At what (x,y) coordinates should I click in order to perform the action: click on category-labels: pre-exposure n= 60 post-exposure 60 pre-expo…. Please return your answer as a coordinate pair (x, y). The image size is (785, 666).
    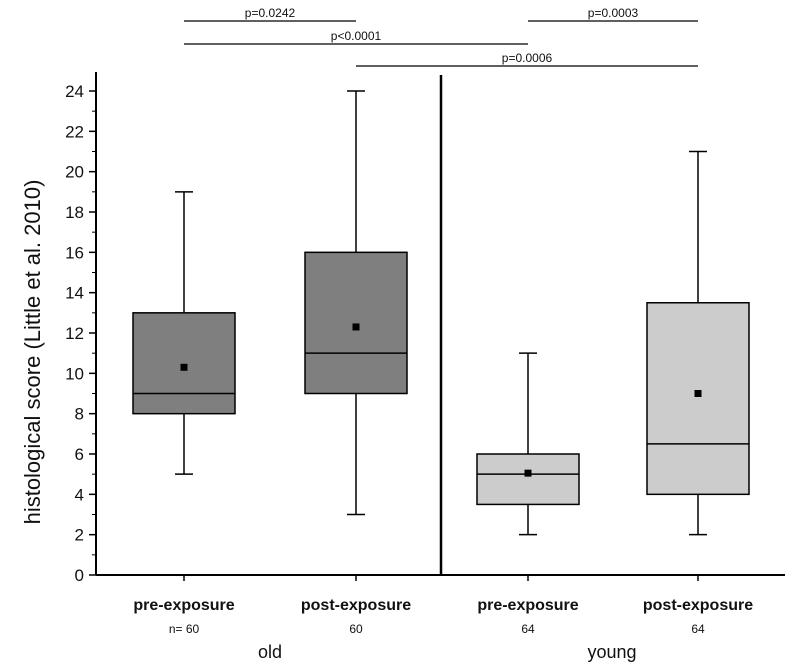
    Looking at the image, I should click on (443, 629).